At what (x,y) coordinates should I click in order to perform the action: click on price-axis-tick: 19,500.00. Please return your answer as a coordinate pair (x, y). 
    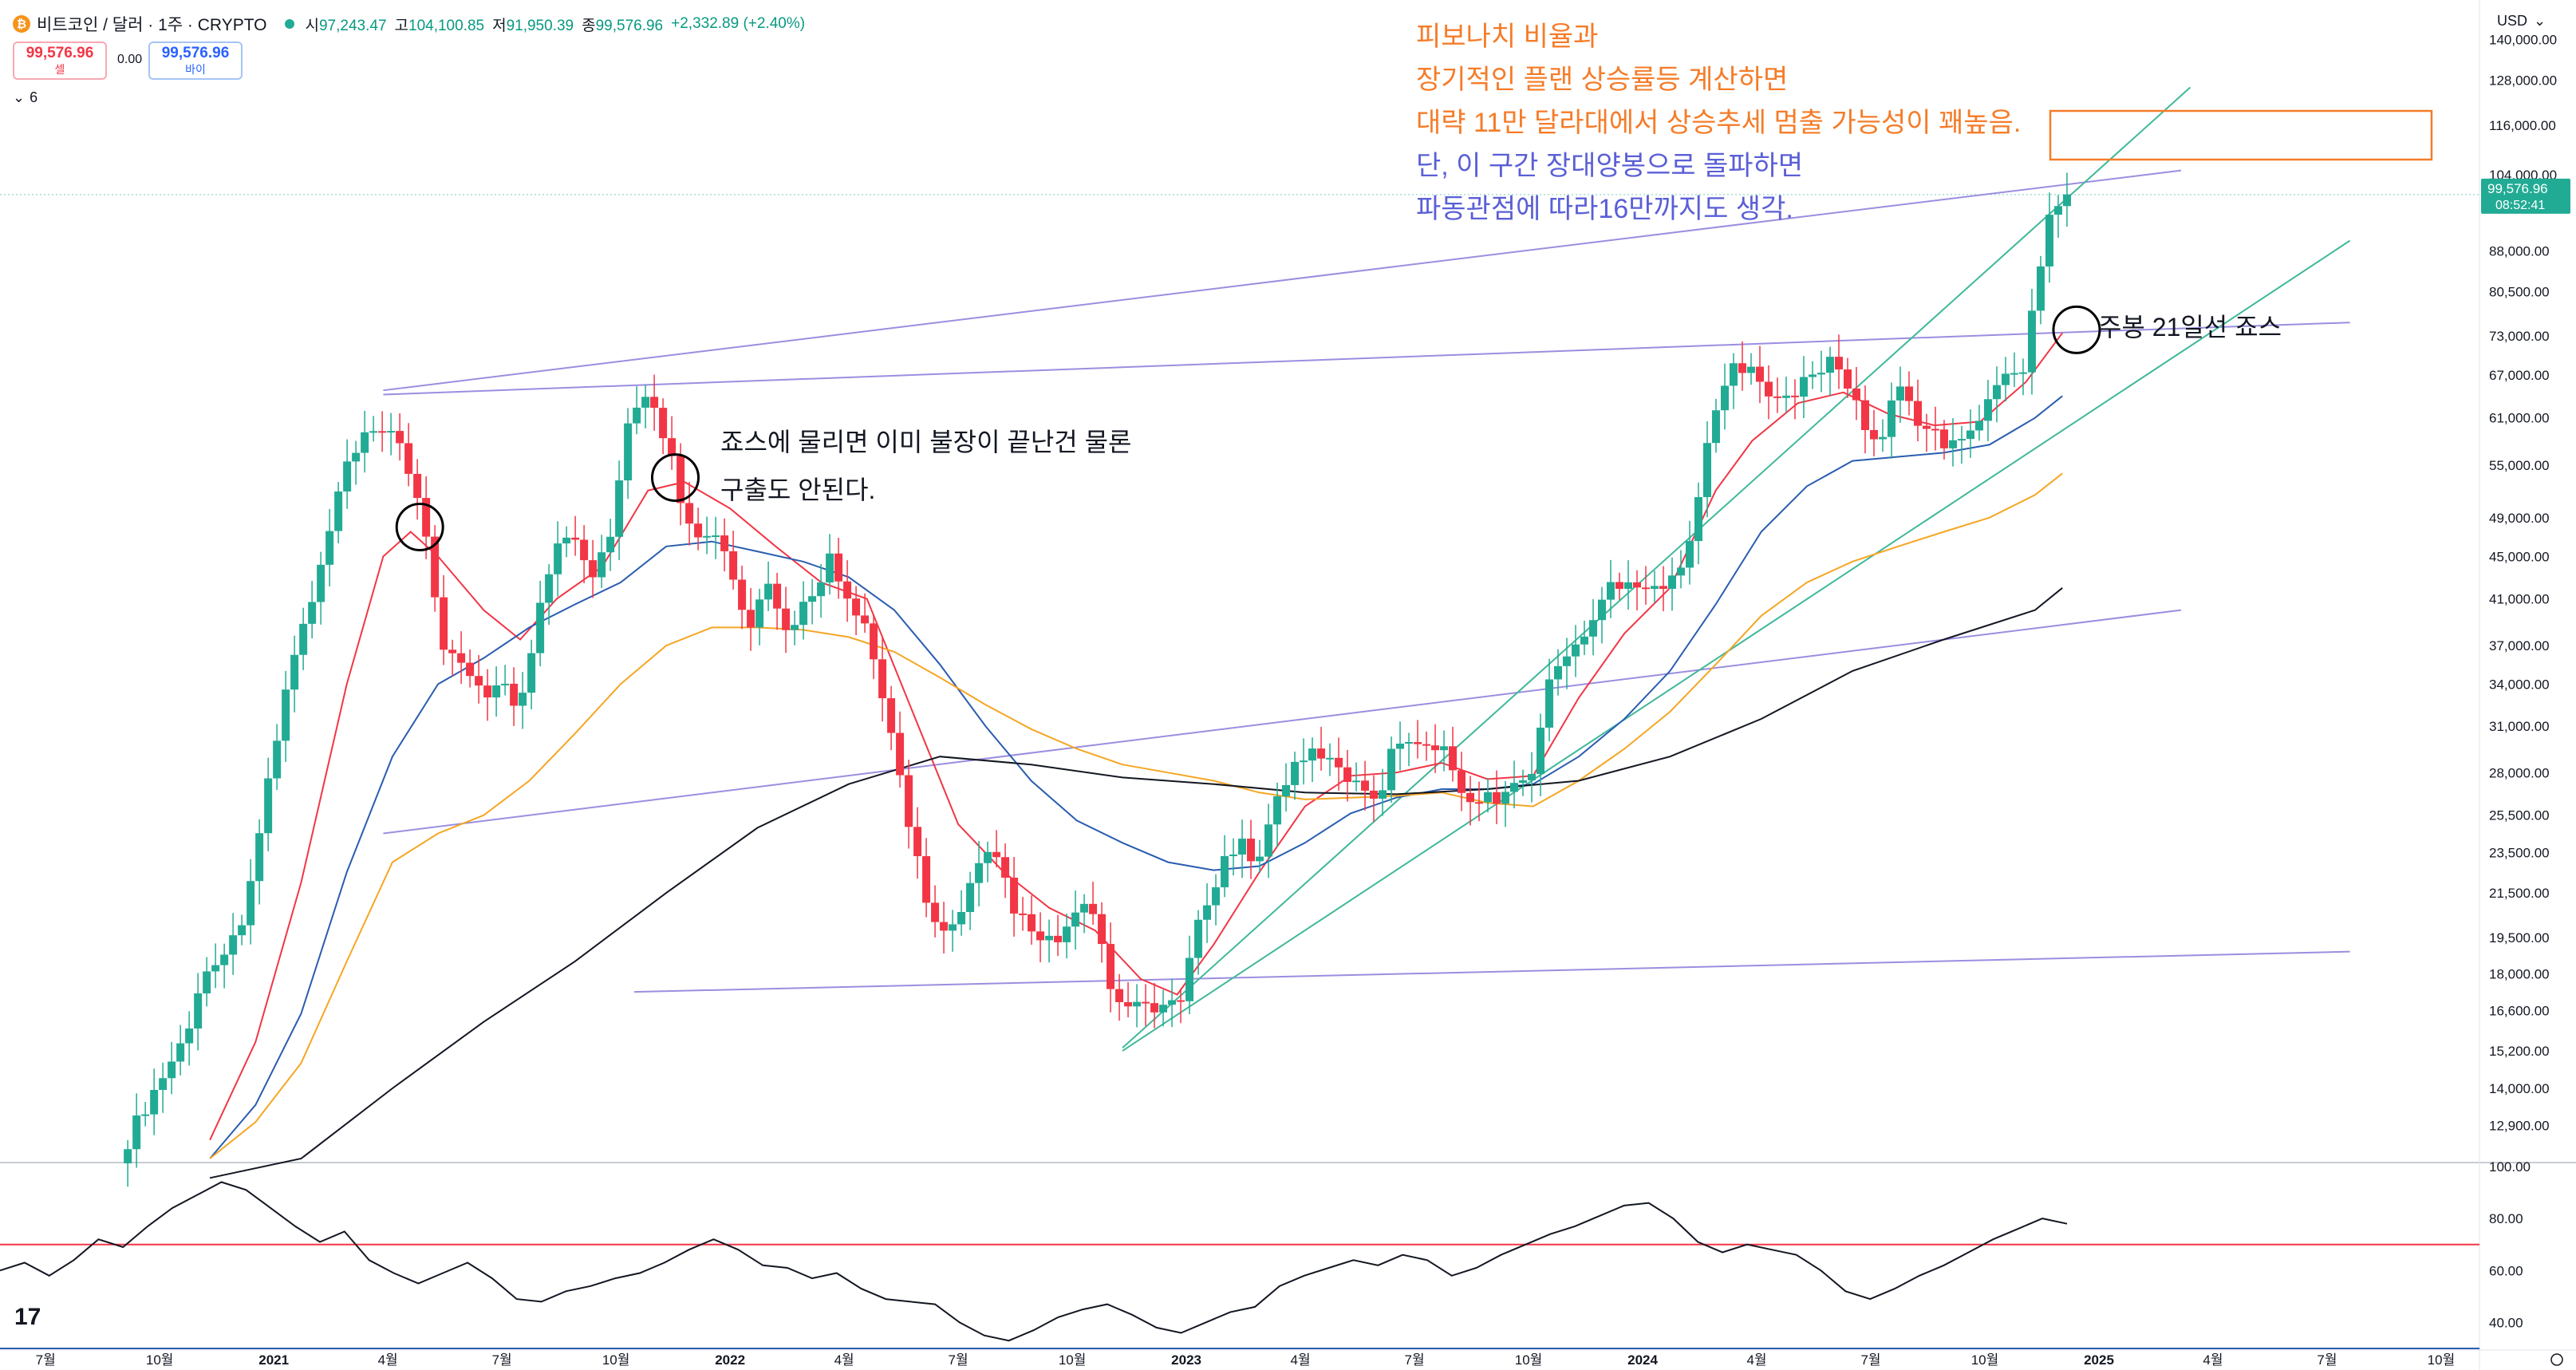
    Looking at the image, I should click on (2520, 938).